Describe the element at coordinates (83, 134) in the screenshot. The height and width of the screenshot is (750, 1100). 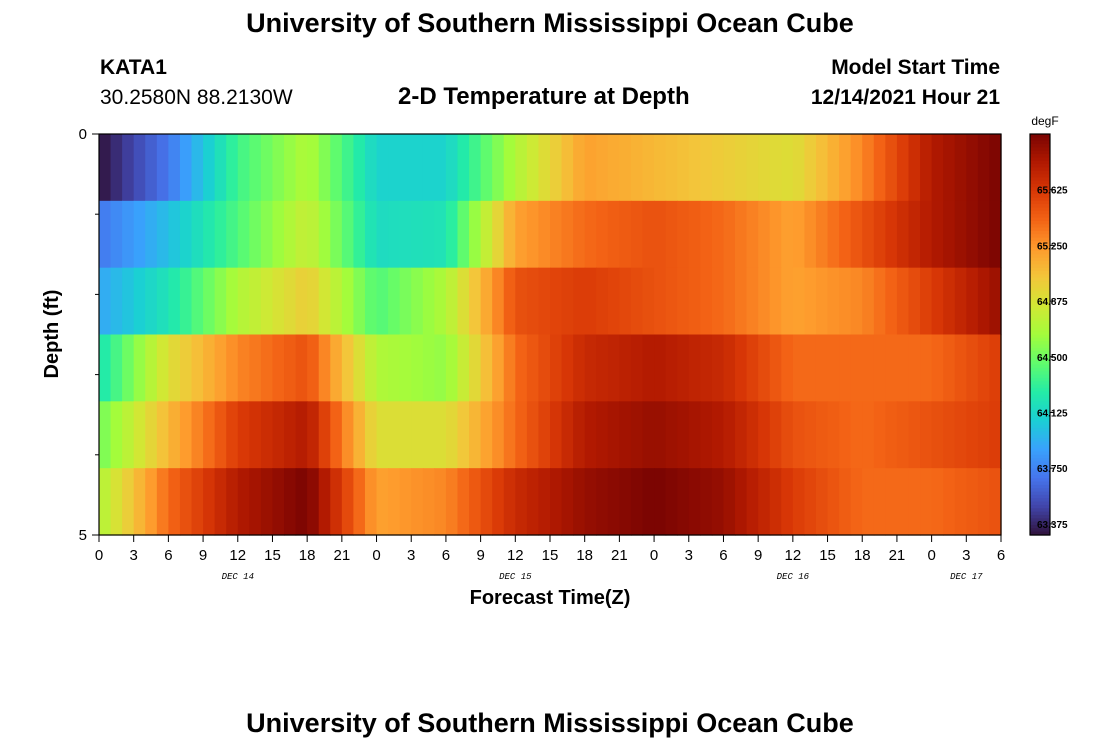
I see `y-tick-label: 0` at that location.